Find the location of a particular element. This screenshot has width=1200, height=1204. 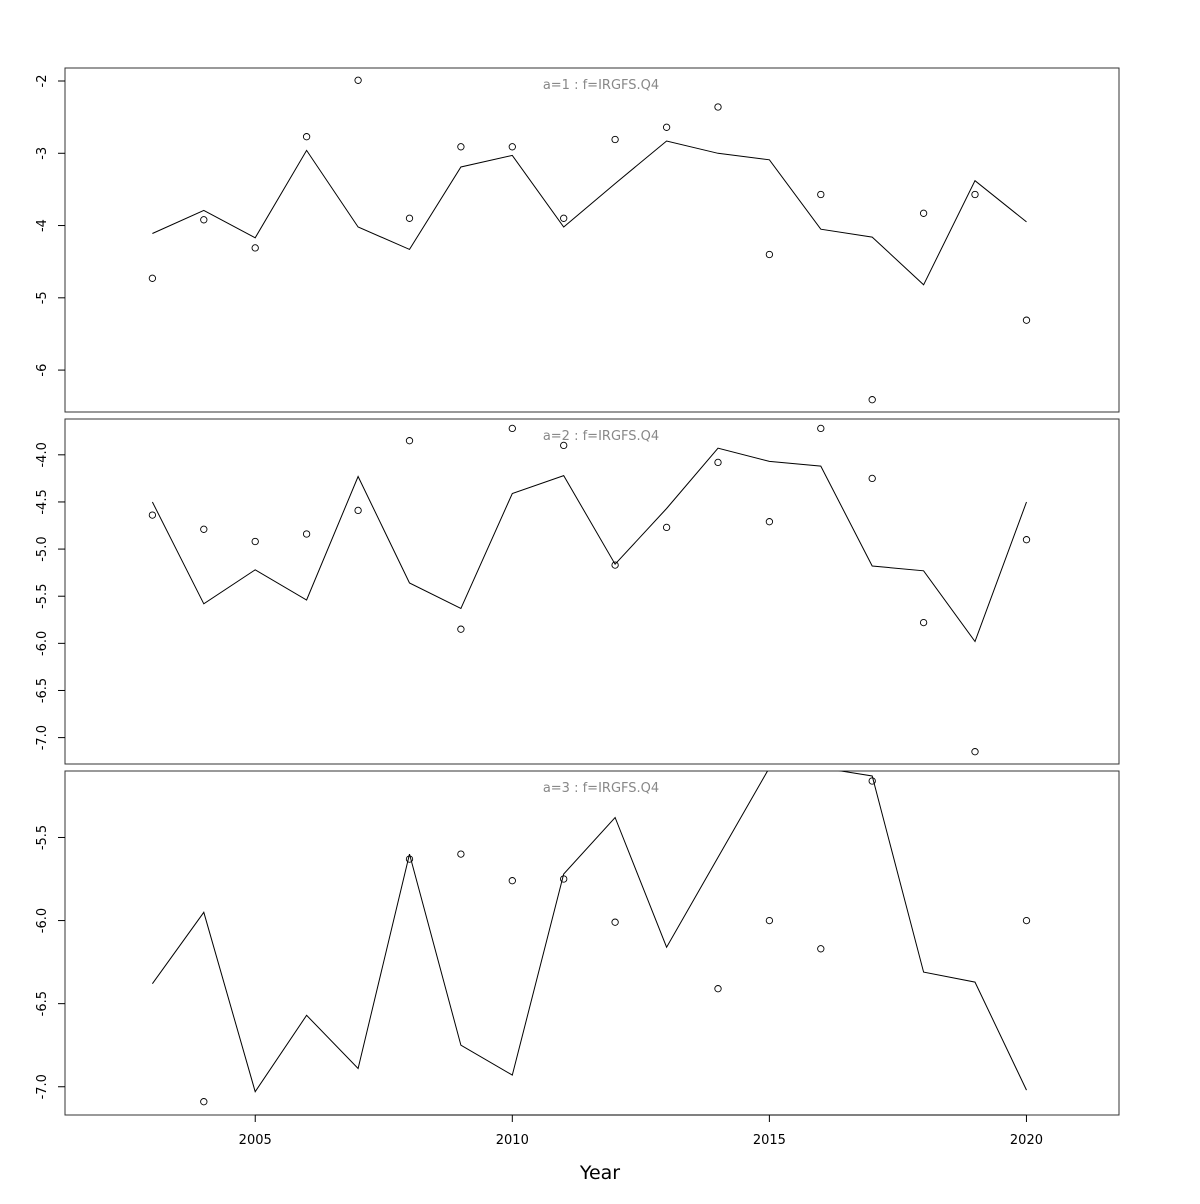

y-tick-label: -5 is located at coordinates (42, 297).